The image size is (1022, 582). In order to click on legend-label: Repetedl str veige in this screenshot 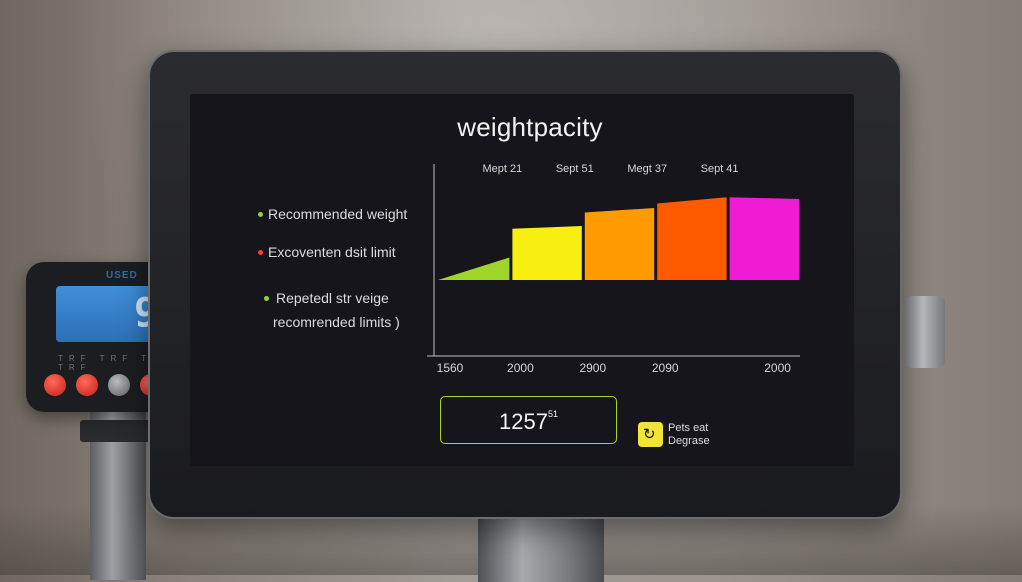, I will do `click(332, 298)`.